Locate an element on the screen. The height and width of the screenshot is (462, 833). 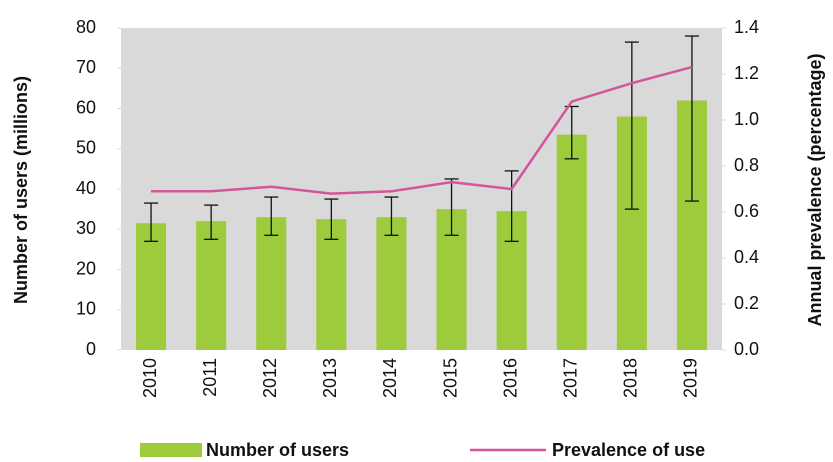
x-tick-label: 2014 is located at coordinates (390, 378).